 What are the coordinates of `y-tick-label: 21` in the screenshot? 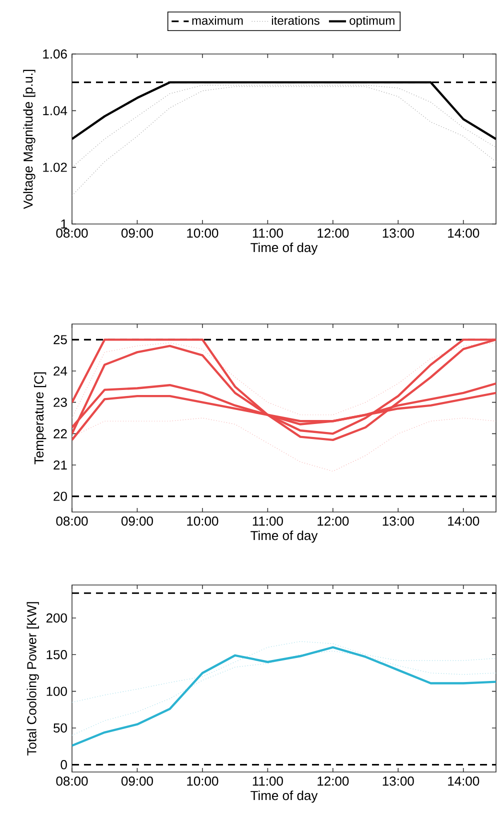 It's located at (60, 465).